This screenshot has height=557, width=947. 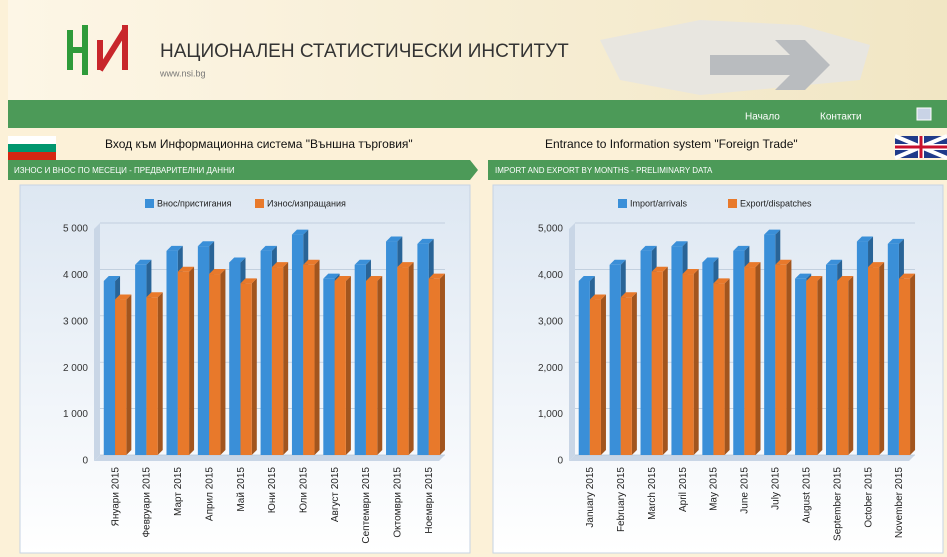 I want to click on x-tick-label: September 2015, so click(x=837, y=504).